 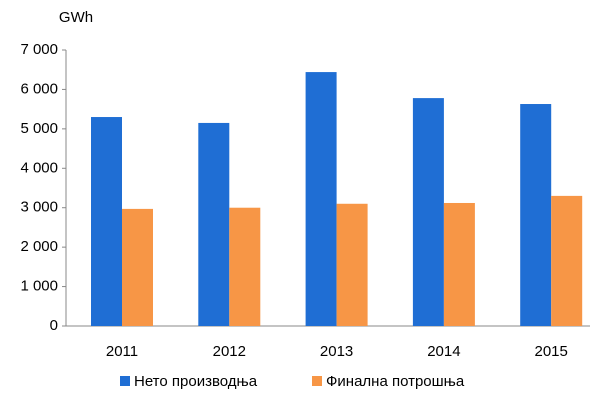 What do you see at coordinates (54, 325) in the screenshot?
I see `y-tick-label: 0` at bounding box center [54, 325].